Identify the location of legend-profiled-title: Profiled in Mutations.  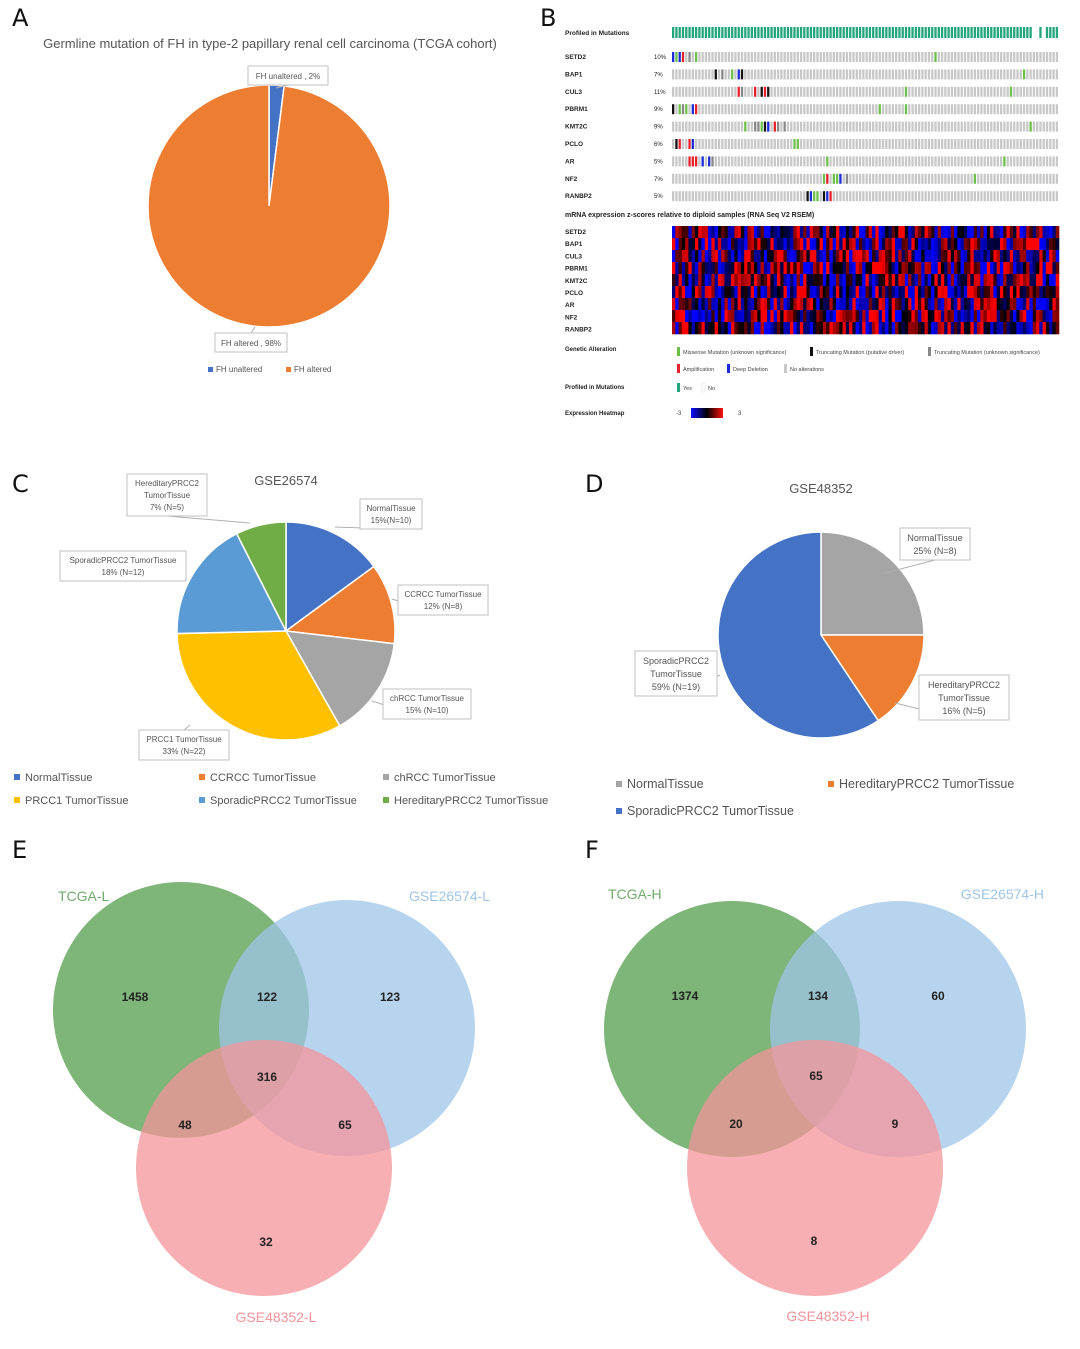
(595, 388).